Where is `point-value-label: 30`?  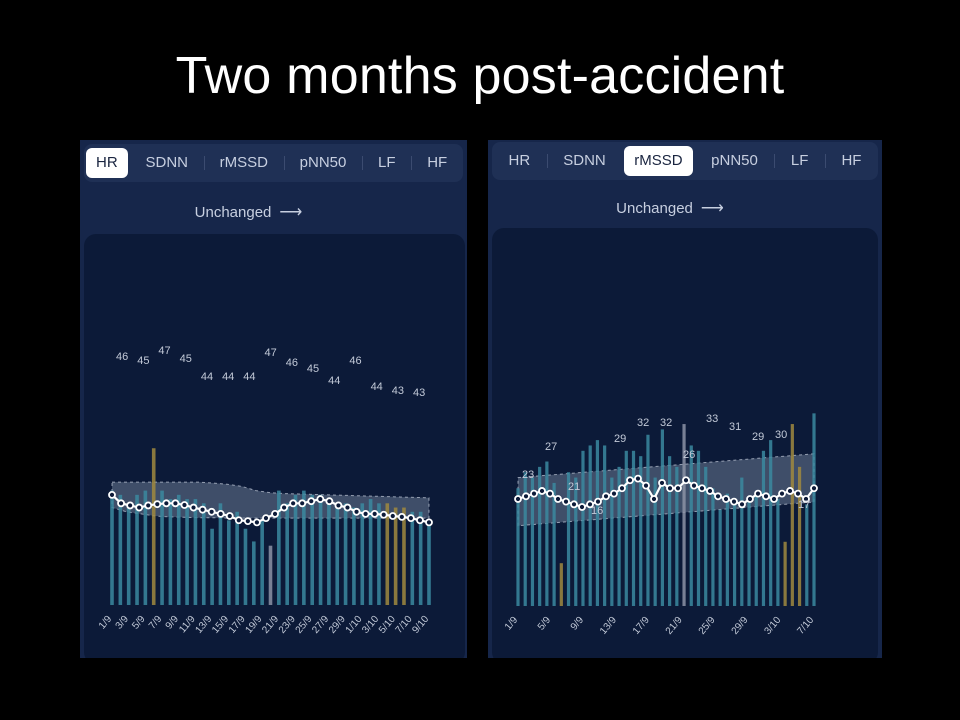 point-value-label: 30 is located at coordinates (781, 435).